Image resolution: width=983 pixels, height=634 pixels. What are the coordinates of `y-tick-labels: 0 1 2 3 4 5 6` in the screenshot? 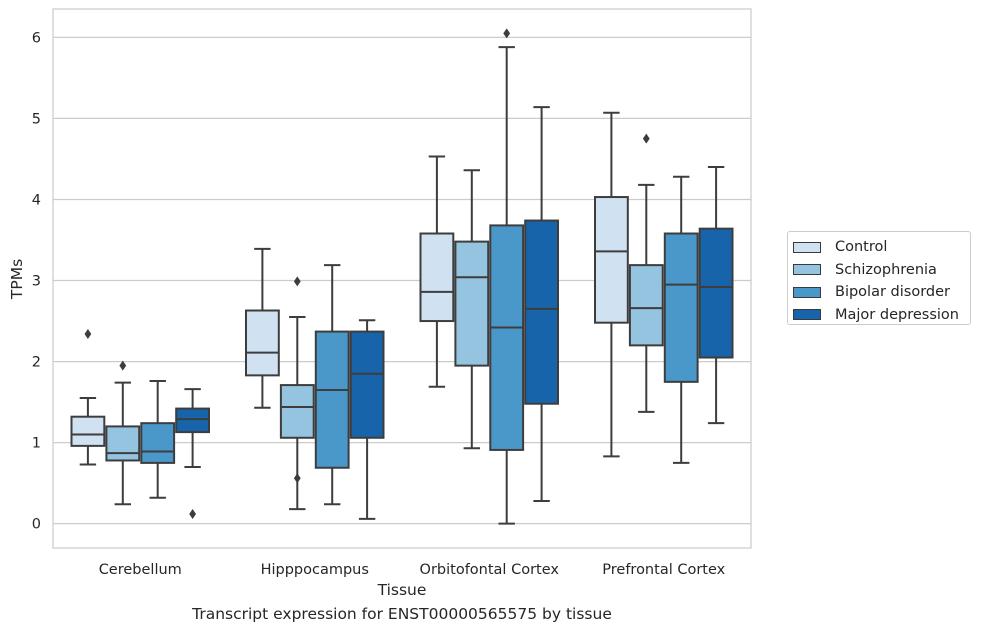 It's located at (36, 281).